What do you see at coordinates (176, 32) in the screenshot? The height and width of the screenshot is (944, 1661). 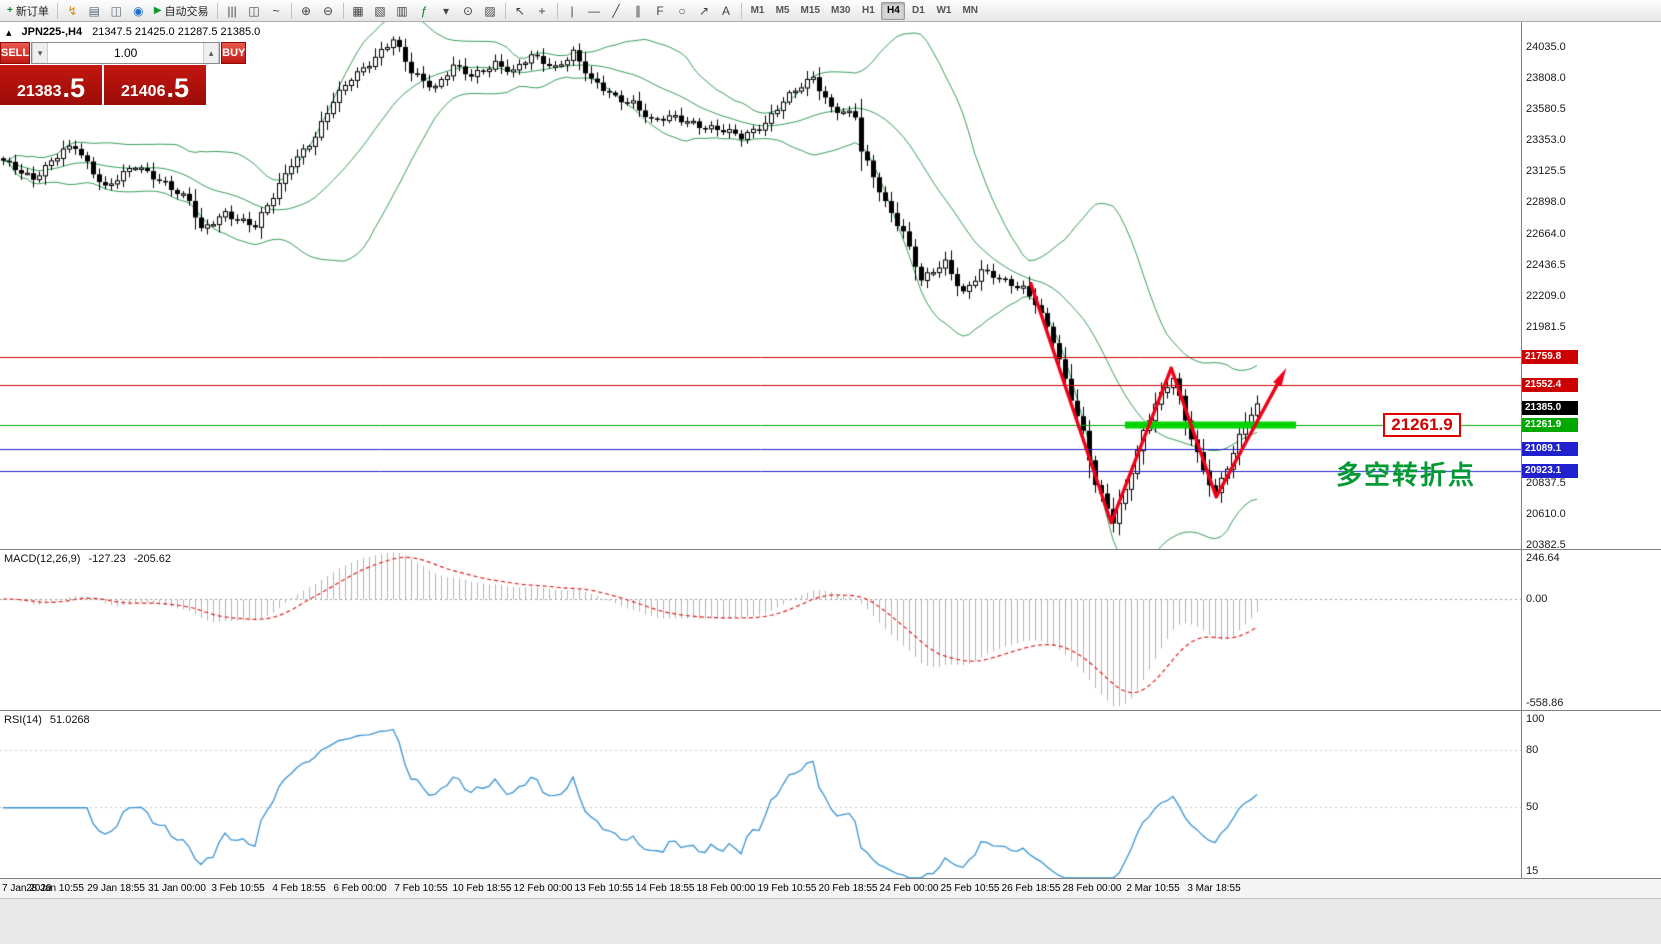 I see `ohlc-values: 21347.5 21425.0 21287.5 21385.0` at bounding box center [176, 32].